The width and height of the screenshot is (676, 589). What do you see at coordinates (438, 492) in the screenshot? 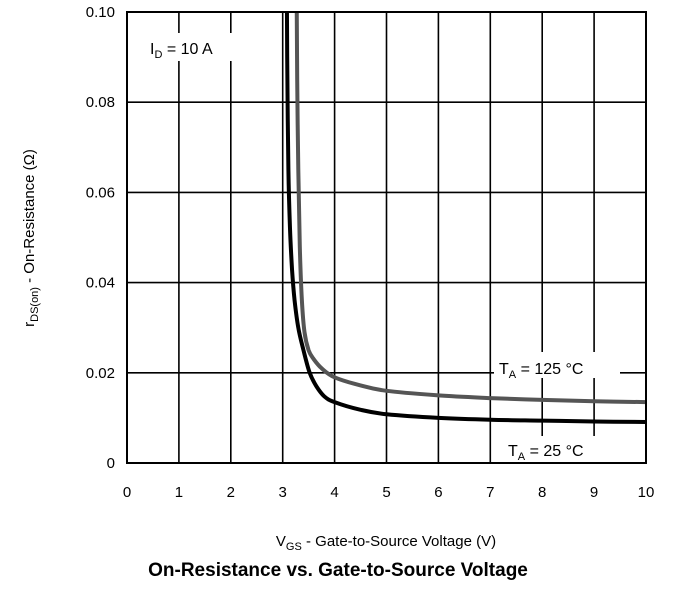
I see `x-tick-label: 6` at bounding box center [438, 492].